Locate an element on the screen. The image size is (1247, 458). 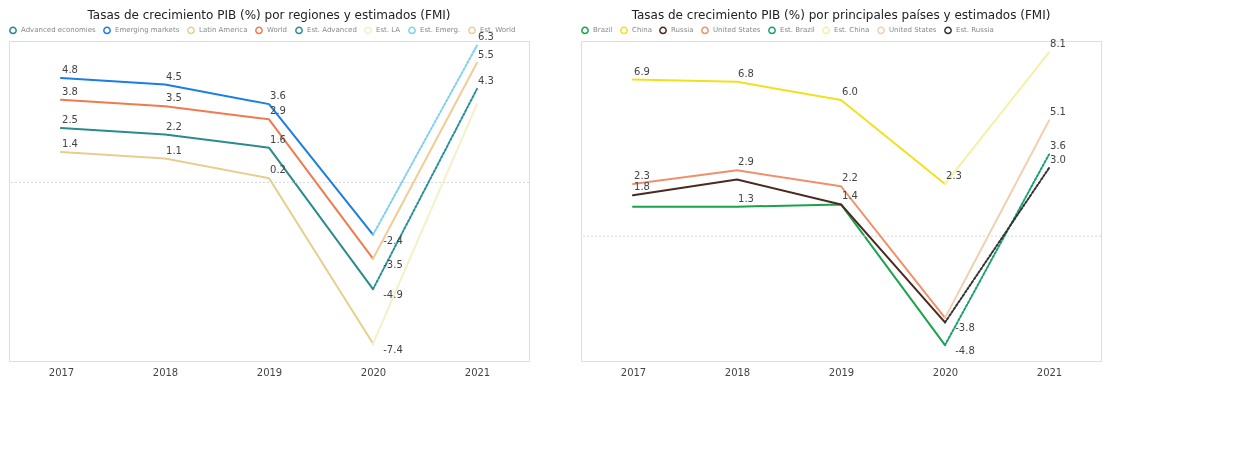
data-label: 8.1 is located at coordinates (1058, 44).